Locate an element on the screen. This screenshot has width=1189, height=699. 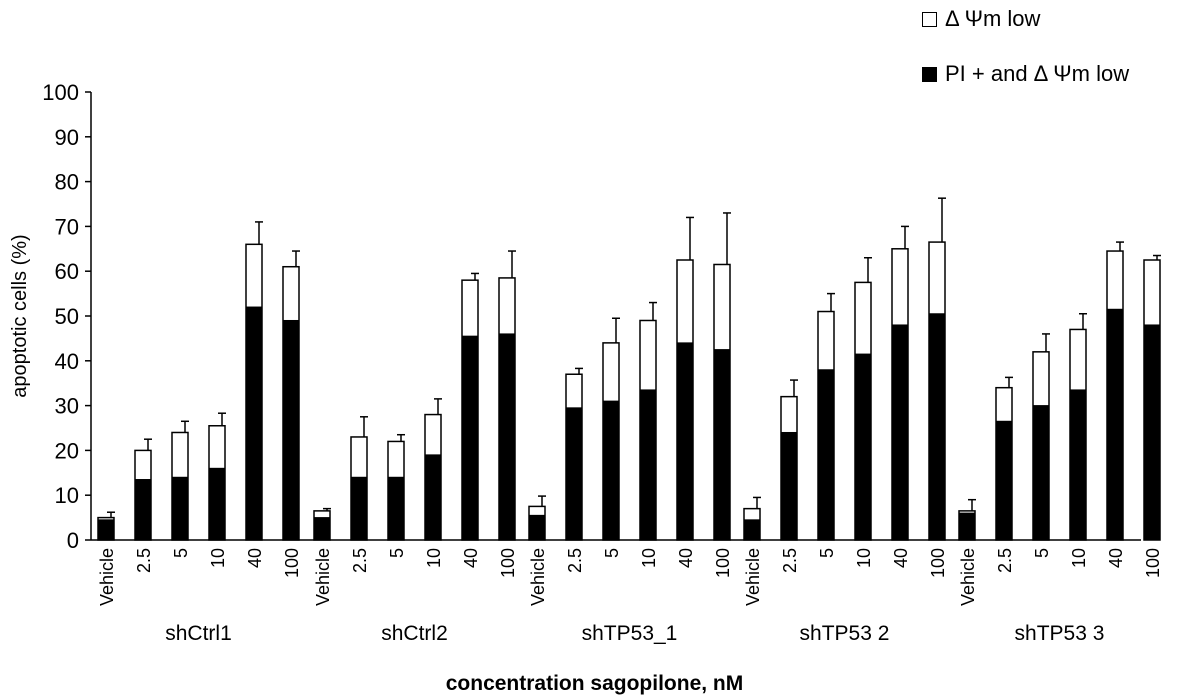
y-tick-label: 50 is located at coordinates (67, 316).